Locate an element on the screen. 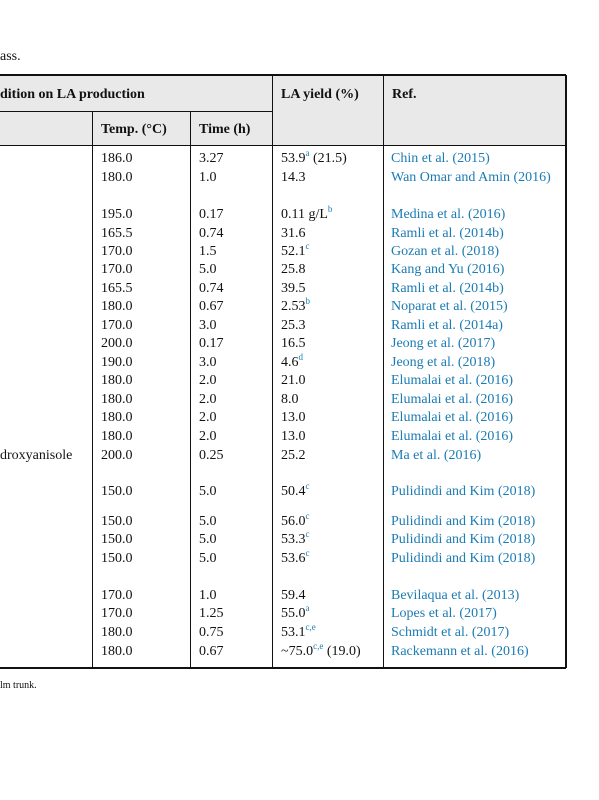  reference: Bevilaqua et al. (2013) is located at coordinates (455, 595).